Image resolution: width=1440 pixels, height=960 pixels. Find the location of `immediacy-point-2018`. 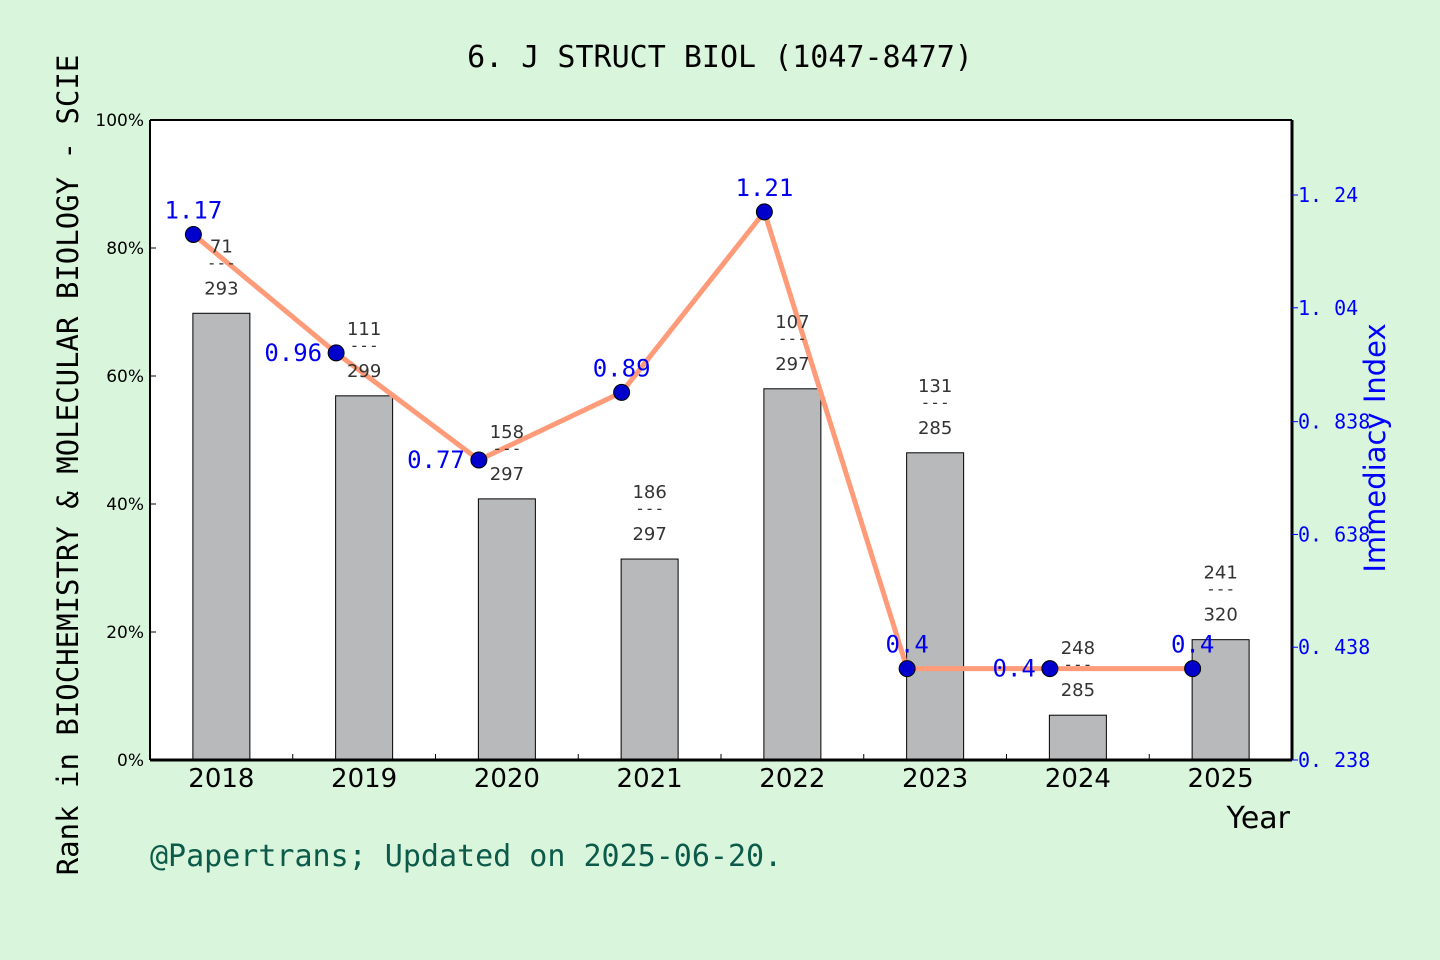

immediacy-point-2018 is located at coordinates (193, 234).